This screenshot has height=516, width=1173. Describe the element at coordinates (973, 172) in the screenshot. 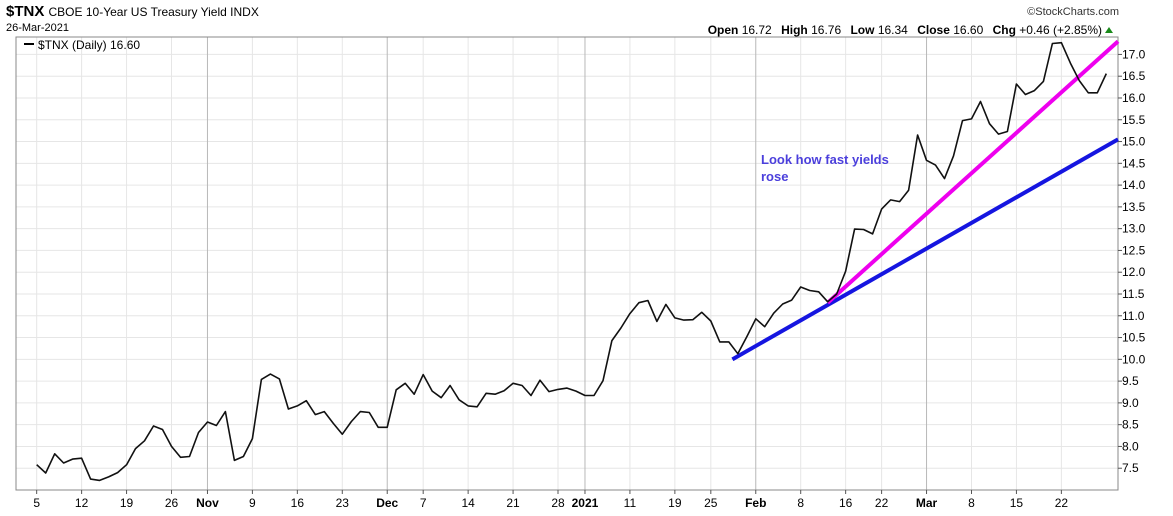

I see `magenta-trendline` at that location.